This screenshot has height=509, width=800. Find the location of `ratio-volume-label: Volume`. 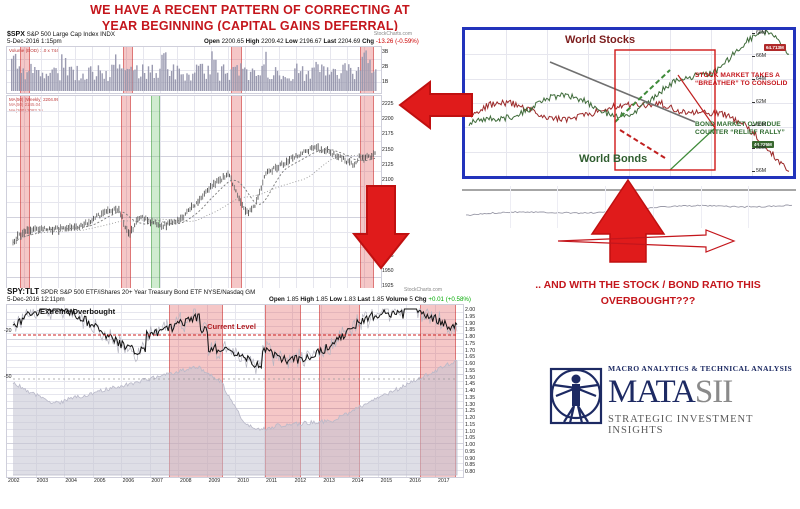

ratio-volume-label: Volume is located at coordinates (396, 299).